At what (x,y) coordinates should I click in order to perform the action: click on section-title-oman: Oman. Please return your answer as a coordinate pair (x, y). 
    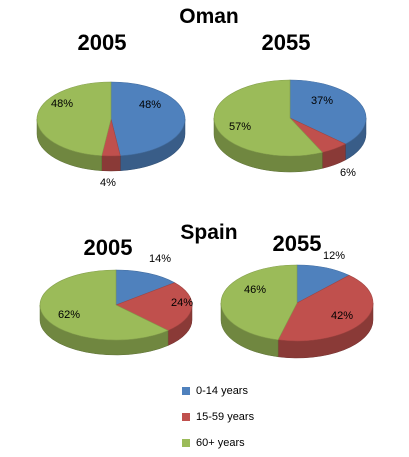
    Looking at the image, I should click on (209, 16).